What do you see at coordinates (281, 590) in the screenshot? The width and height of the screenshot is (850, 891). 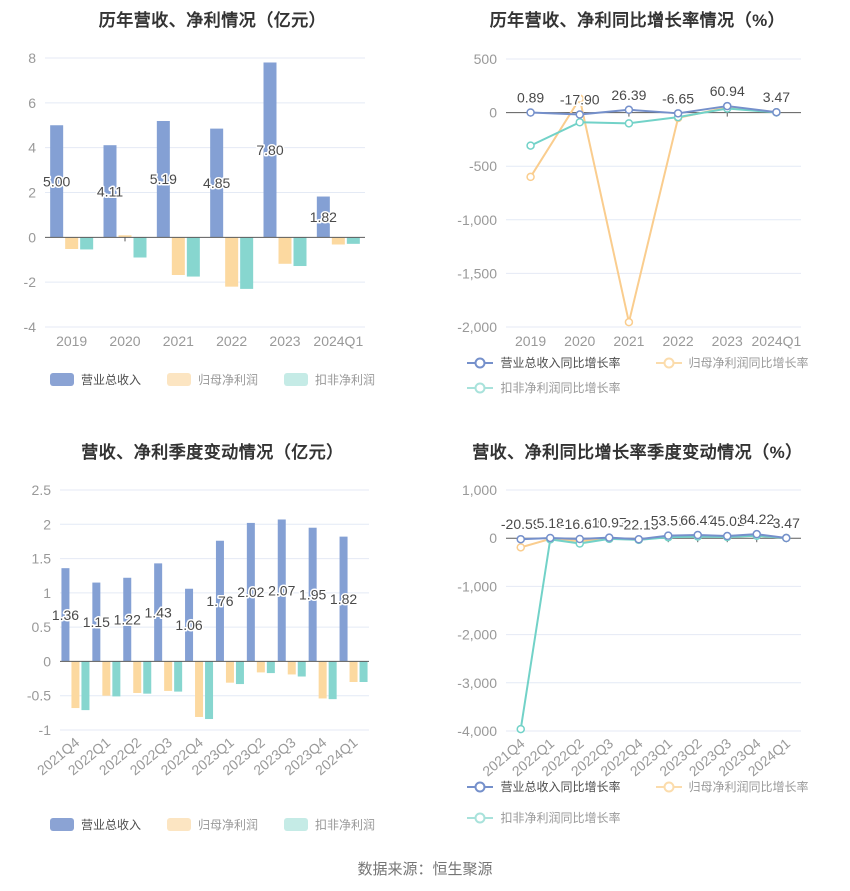 I see `bar-revenue-2023Q3` at bounding box center [281, 590].